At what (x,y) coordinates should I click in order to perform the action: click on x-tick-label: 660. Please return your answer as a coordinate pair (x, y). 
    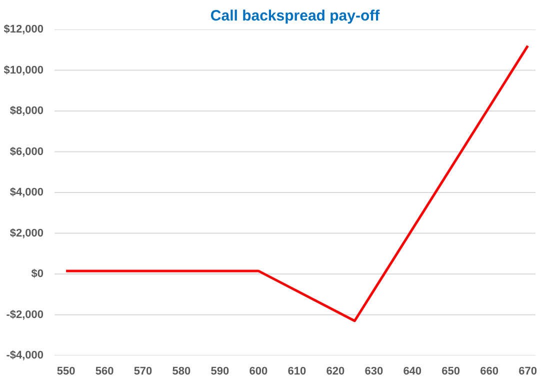
    Looking at the image, I should click on (489, 371).